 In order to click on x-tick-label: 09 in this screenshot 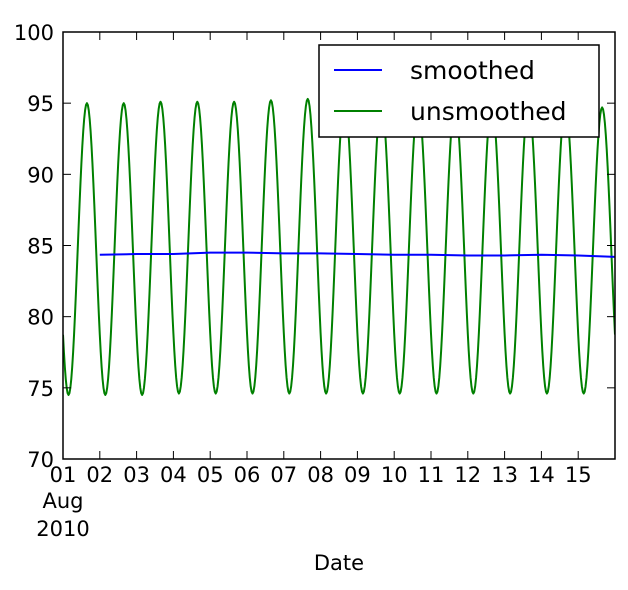, I will do `click(357, 475)`.